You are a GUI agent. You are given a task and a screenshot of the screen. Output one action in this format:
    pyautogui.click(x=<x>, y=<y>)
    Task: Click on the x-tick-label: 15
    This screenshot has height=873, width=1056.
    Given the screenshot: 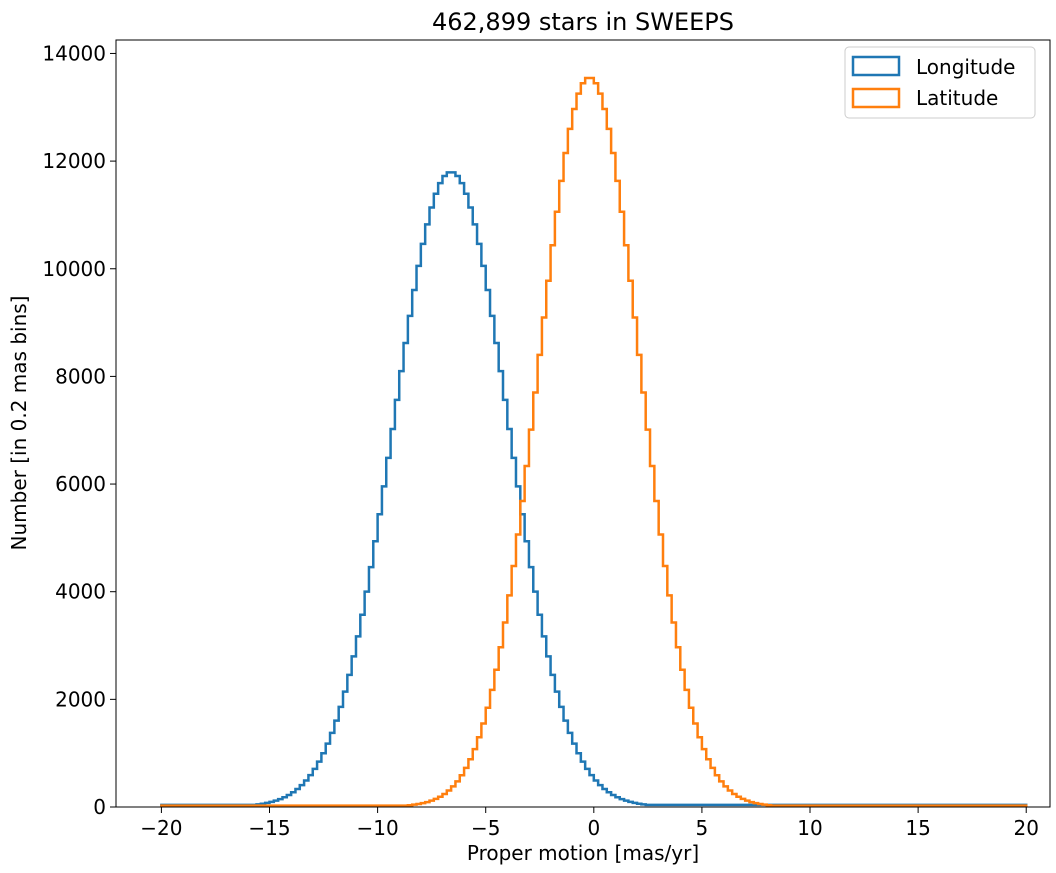 What is the action you would take?
    pyautogui.click(x=917, y=828)
    